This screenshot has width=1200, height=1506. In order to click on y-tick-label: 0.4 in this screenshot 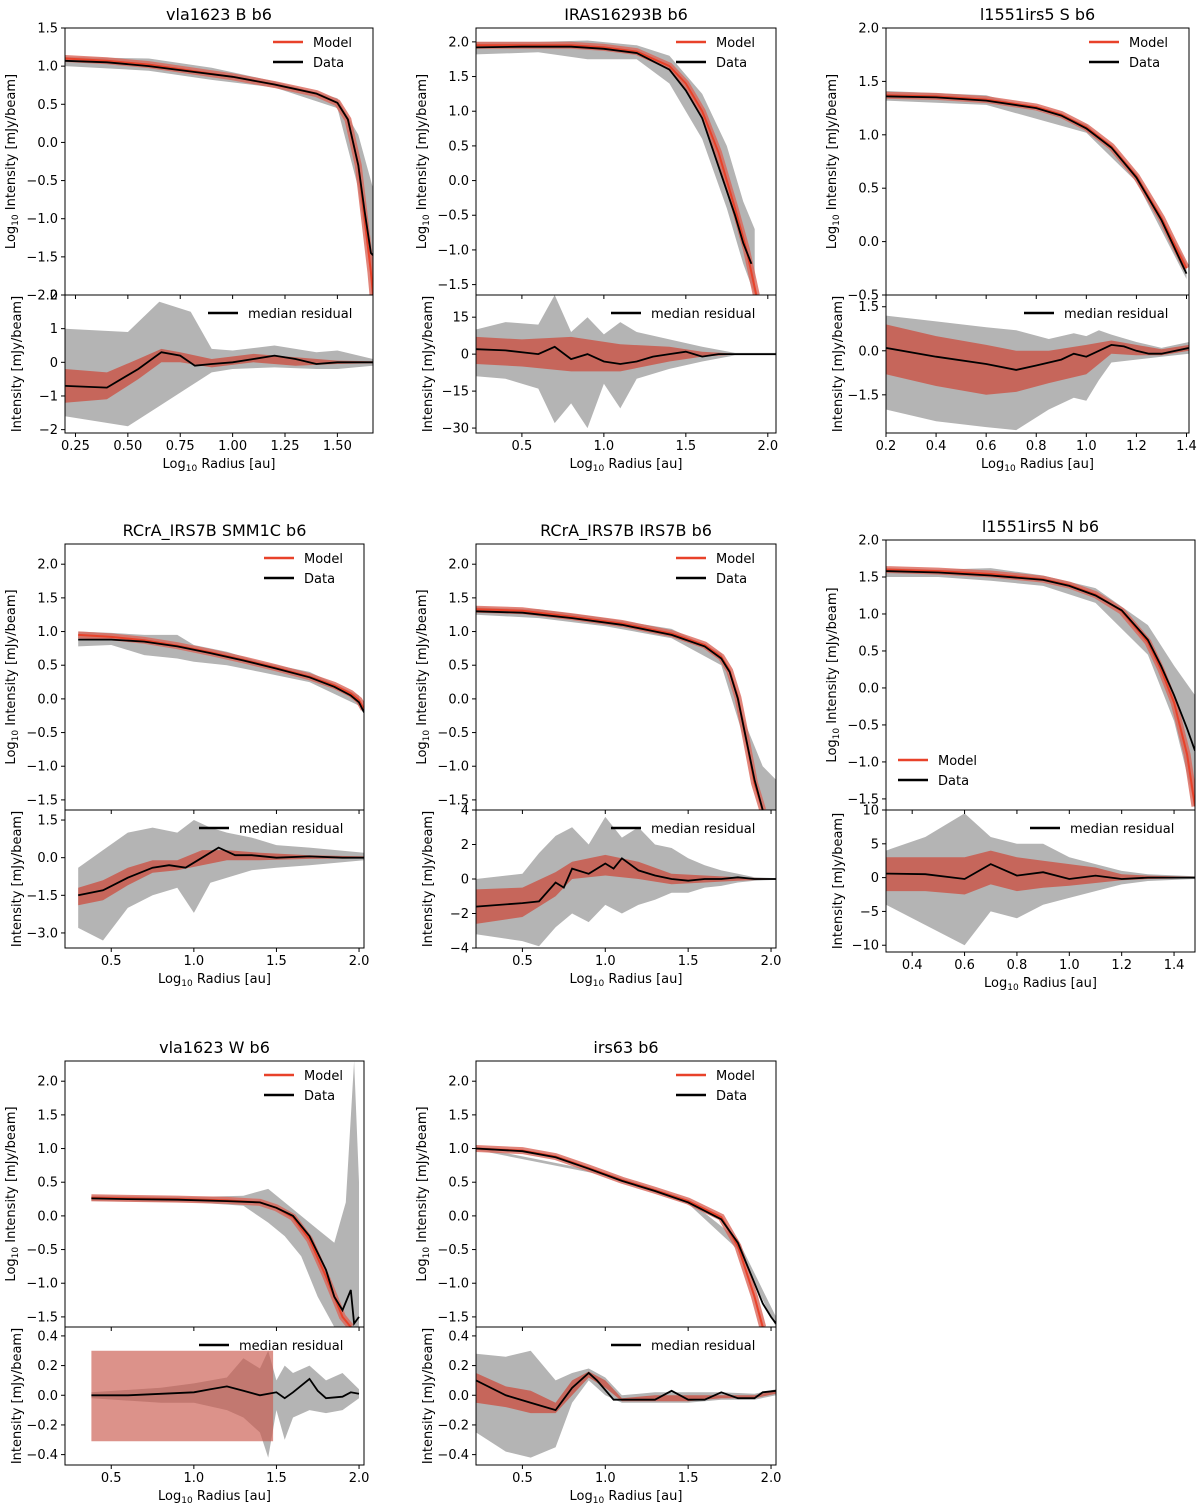, I will do `click(458, 1336)`.